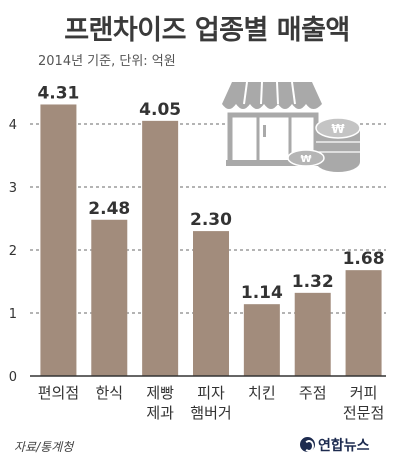 Image resolution: width=414 pixels, height=470 pixels. What do you see at coordinates (58, 93) in the screenshot?
I see `bar-value-label: 4.31` at bounding box center [58, 93].